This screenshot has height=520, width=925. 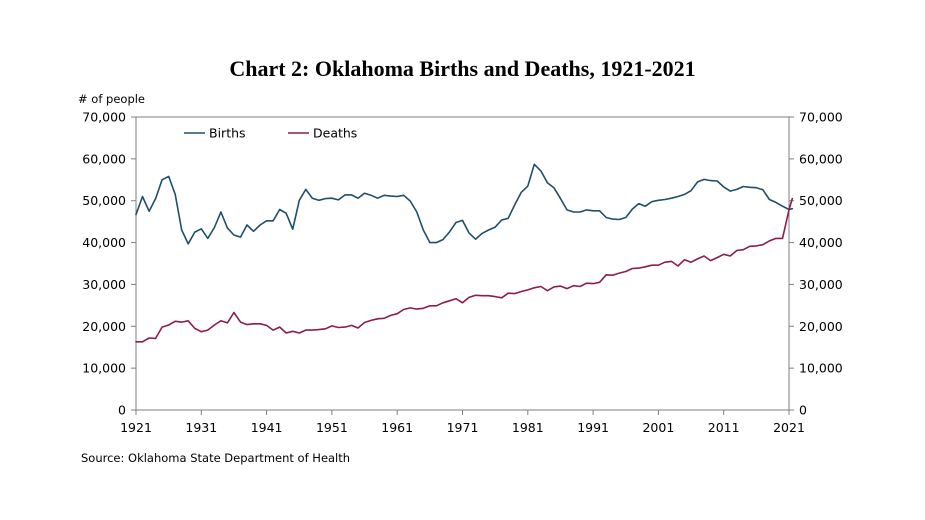 I want to click on y-tick-label-left: 60,000, so click(x=104, y=158).